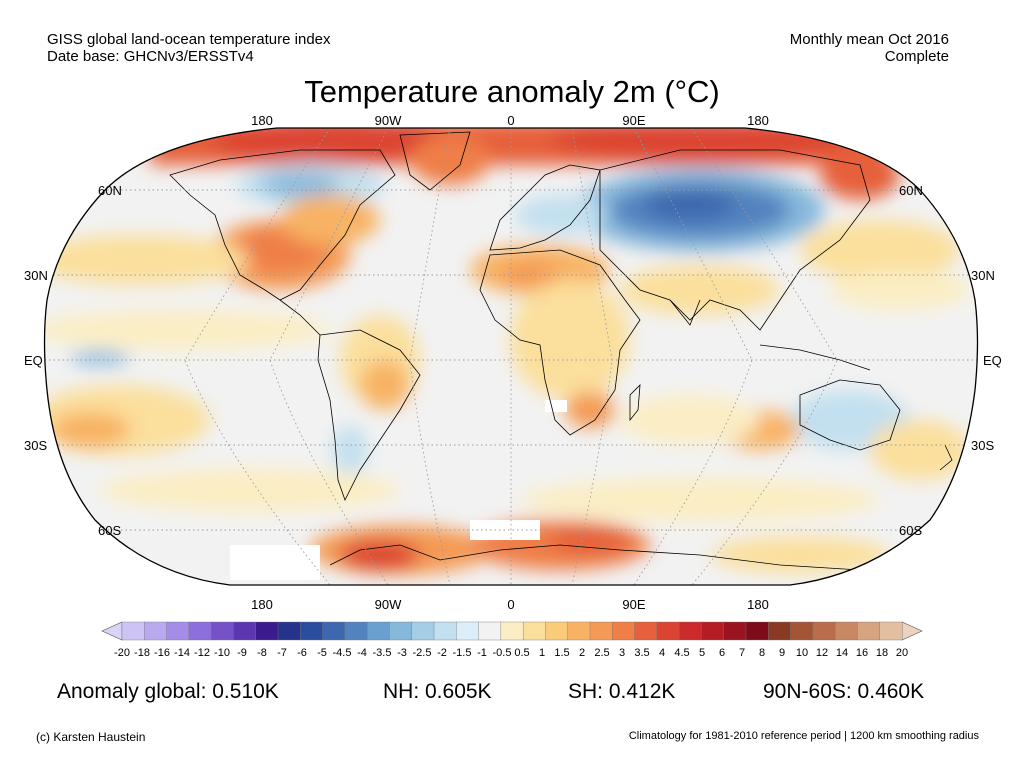 The width and height of the screenshot is (1024, 768). I want to click on colorbar-tick-label: -2.5, so click(422, 653).